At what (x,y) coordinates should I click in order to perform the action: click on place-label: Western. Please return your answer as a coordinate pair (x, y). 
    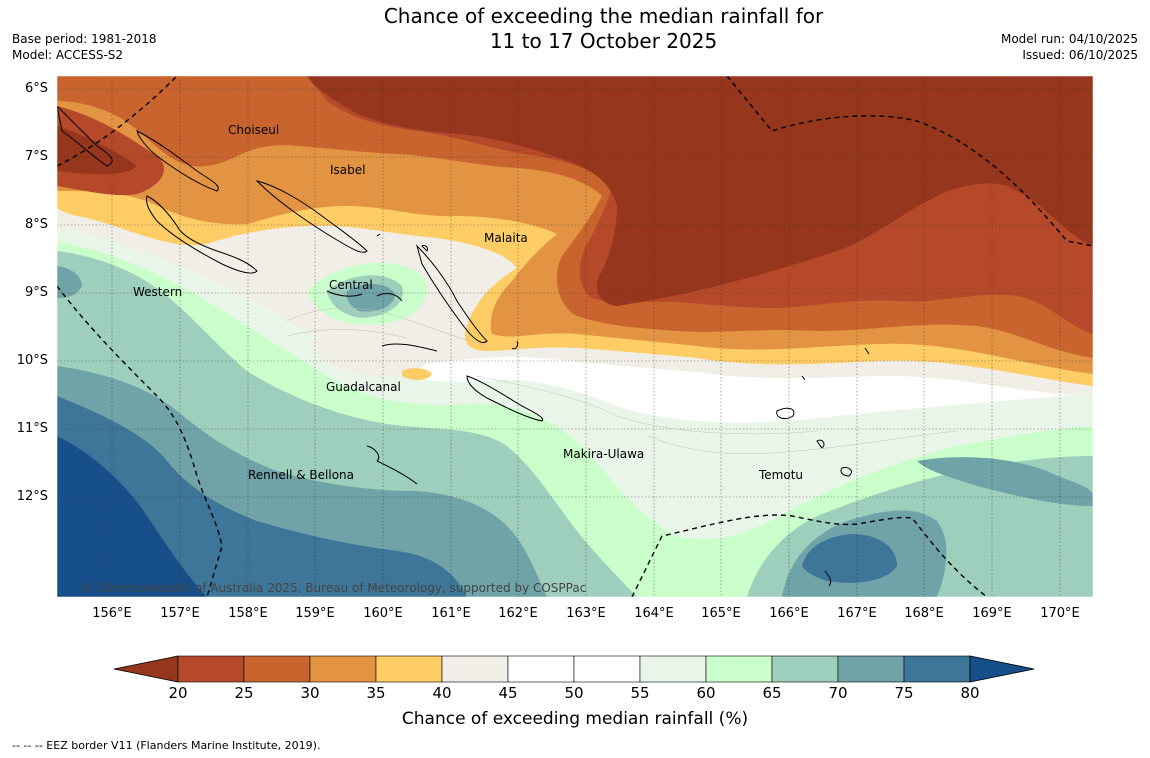
    Looking at the image, I should click on (158, 292).